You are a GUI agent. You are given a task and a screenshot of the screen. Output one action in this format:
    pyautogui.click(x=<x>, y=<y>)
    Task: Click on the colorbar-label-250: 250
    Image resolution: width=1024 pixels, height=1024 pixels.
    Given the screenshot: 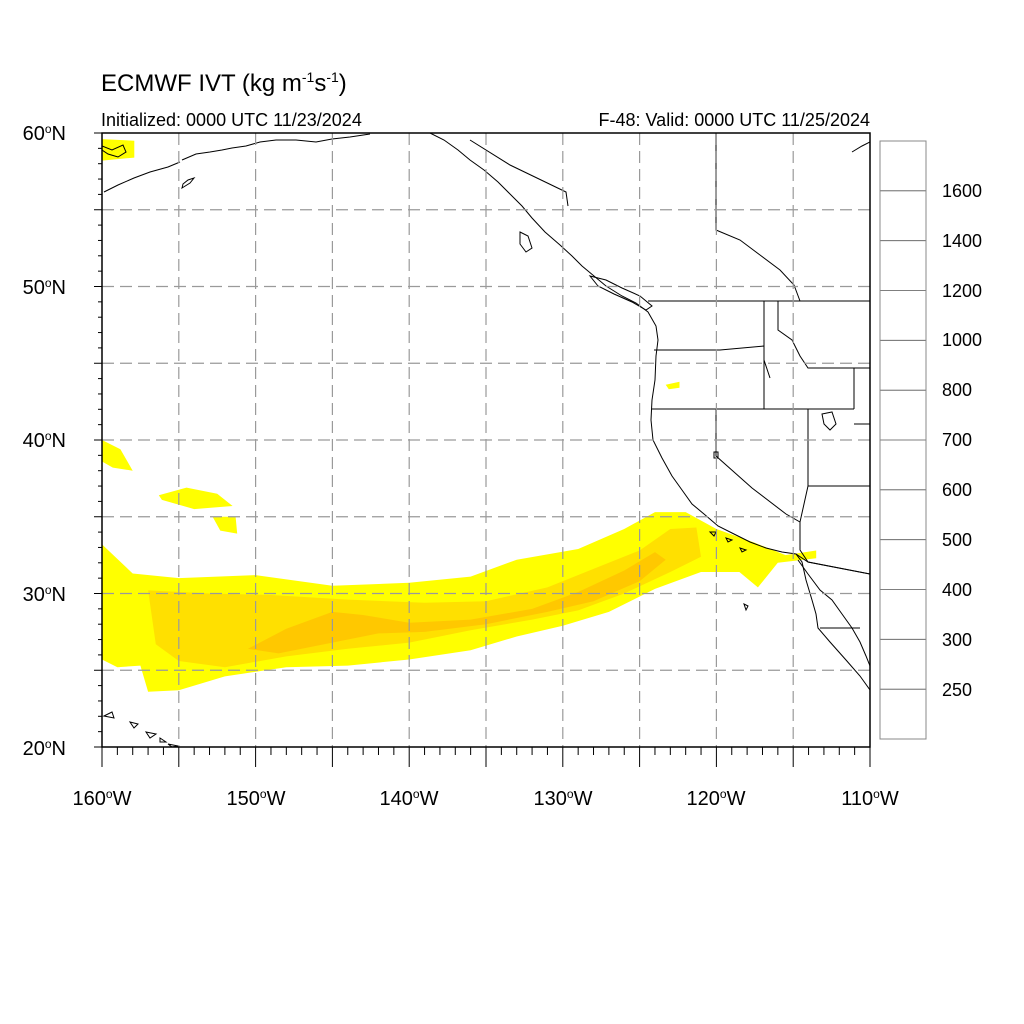 What is the action you would take?
    pyautogui.click(x=957, y=690)
    